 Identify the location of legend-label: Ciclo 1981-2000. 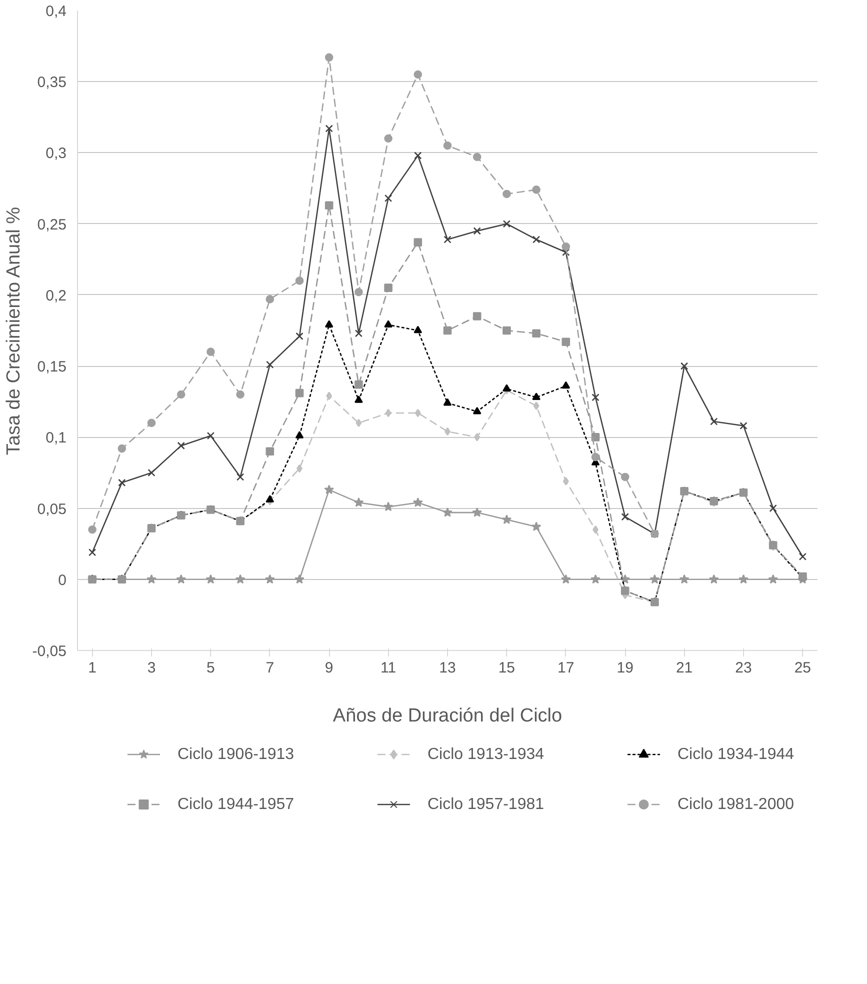
(736, 804).